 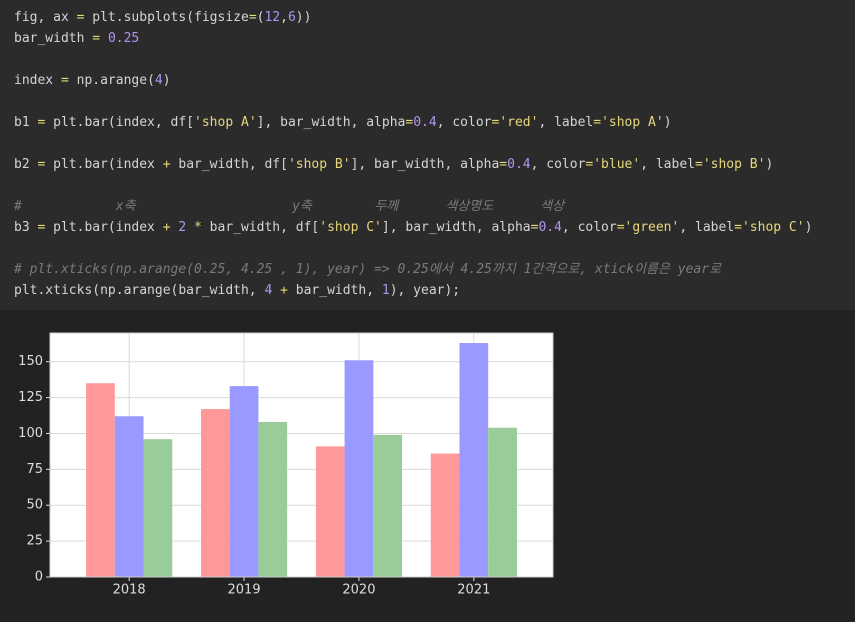 What do you see at coordinates (34, 541) in the screenshot?
I see `y-tick-label: 25` at bounding box center [34, 541].